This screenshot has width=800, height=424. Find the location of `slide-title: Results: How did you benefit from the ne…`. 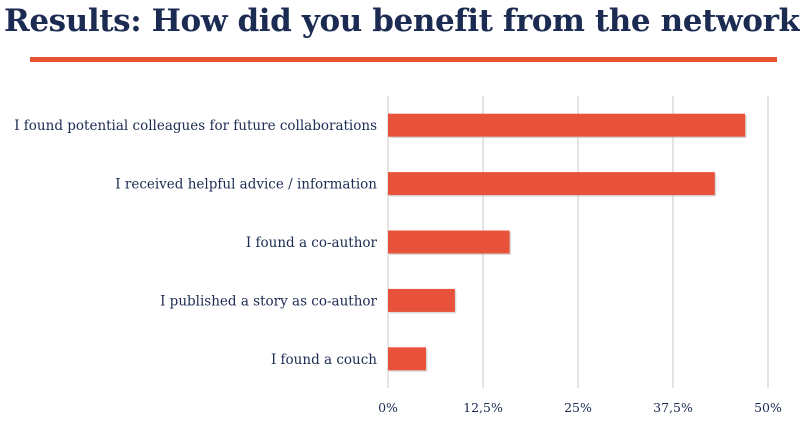

slide-title: Results: How did you benefit from the ne… is located at coordinates (402, 21).